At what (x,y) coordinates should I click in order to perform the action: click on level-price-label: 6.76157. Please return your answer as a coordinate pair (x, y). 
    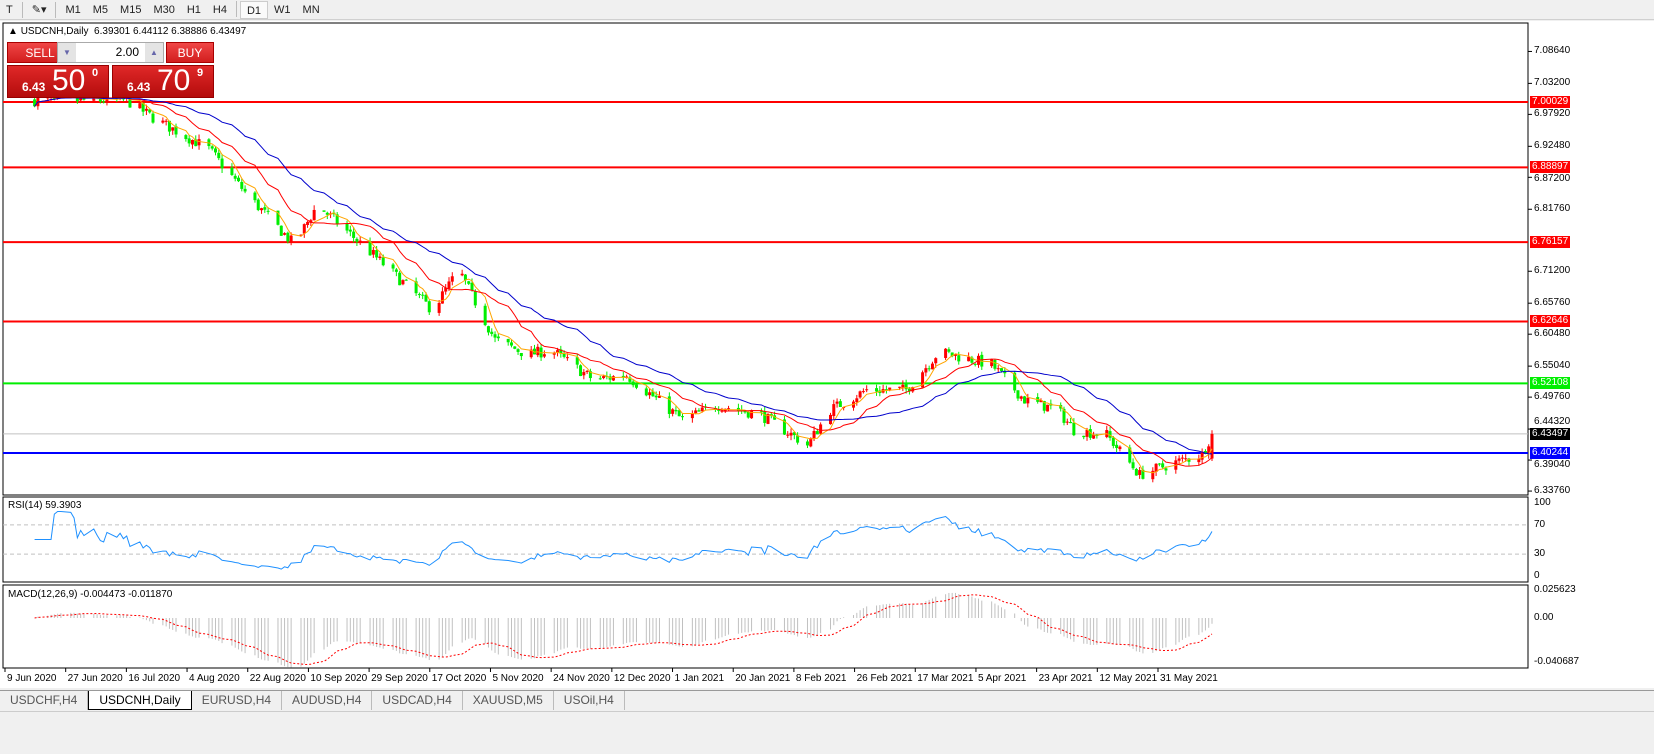
    Looking at the image, I should click on (1550, 242).